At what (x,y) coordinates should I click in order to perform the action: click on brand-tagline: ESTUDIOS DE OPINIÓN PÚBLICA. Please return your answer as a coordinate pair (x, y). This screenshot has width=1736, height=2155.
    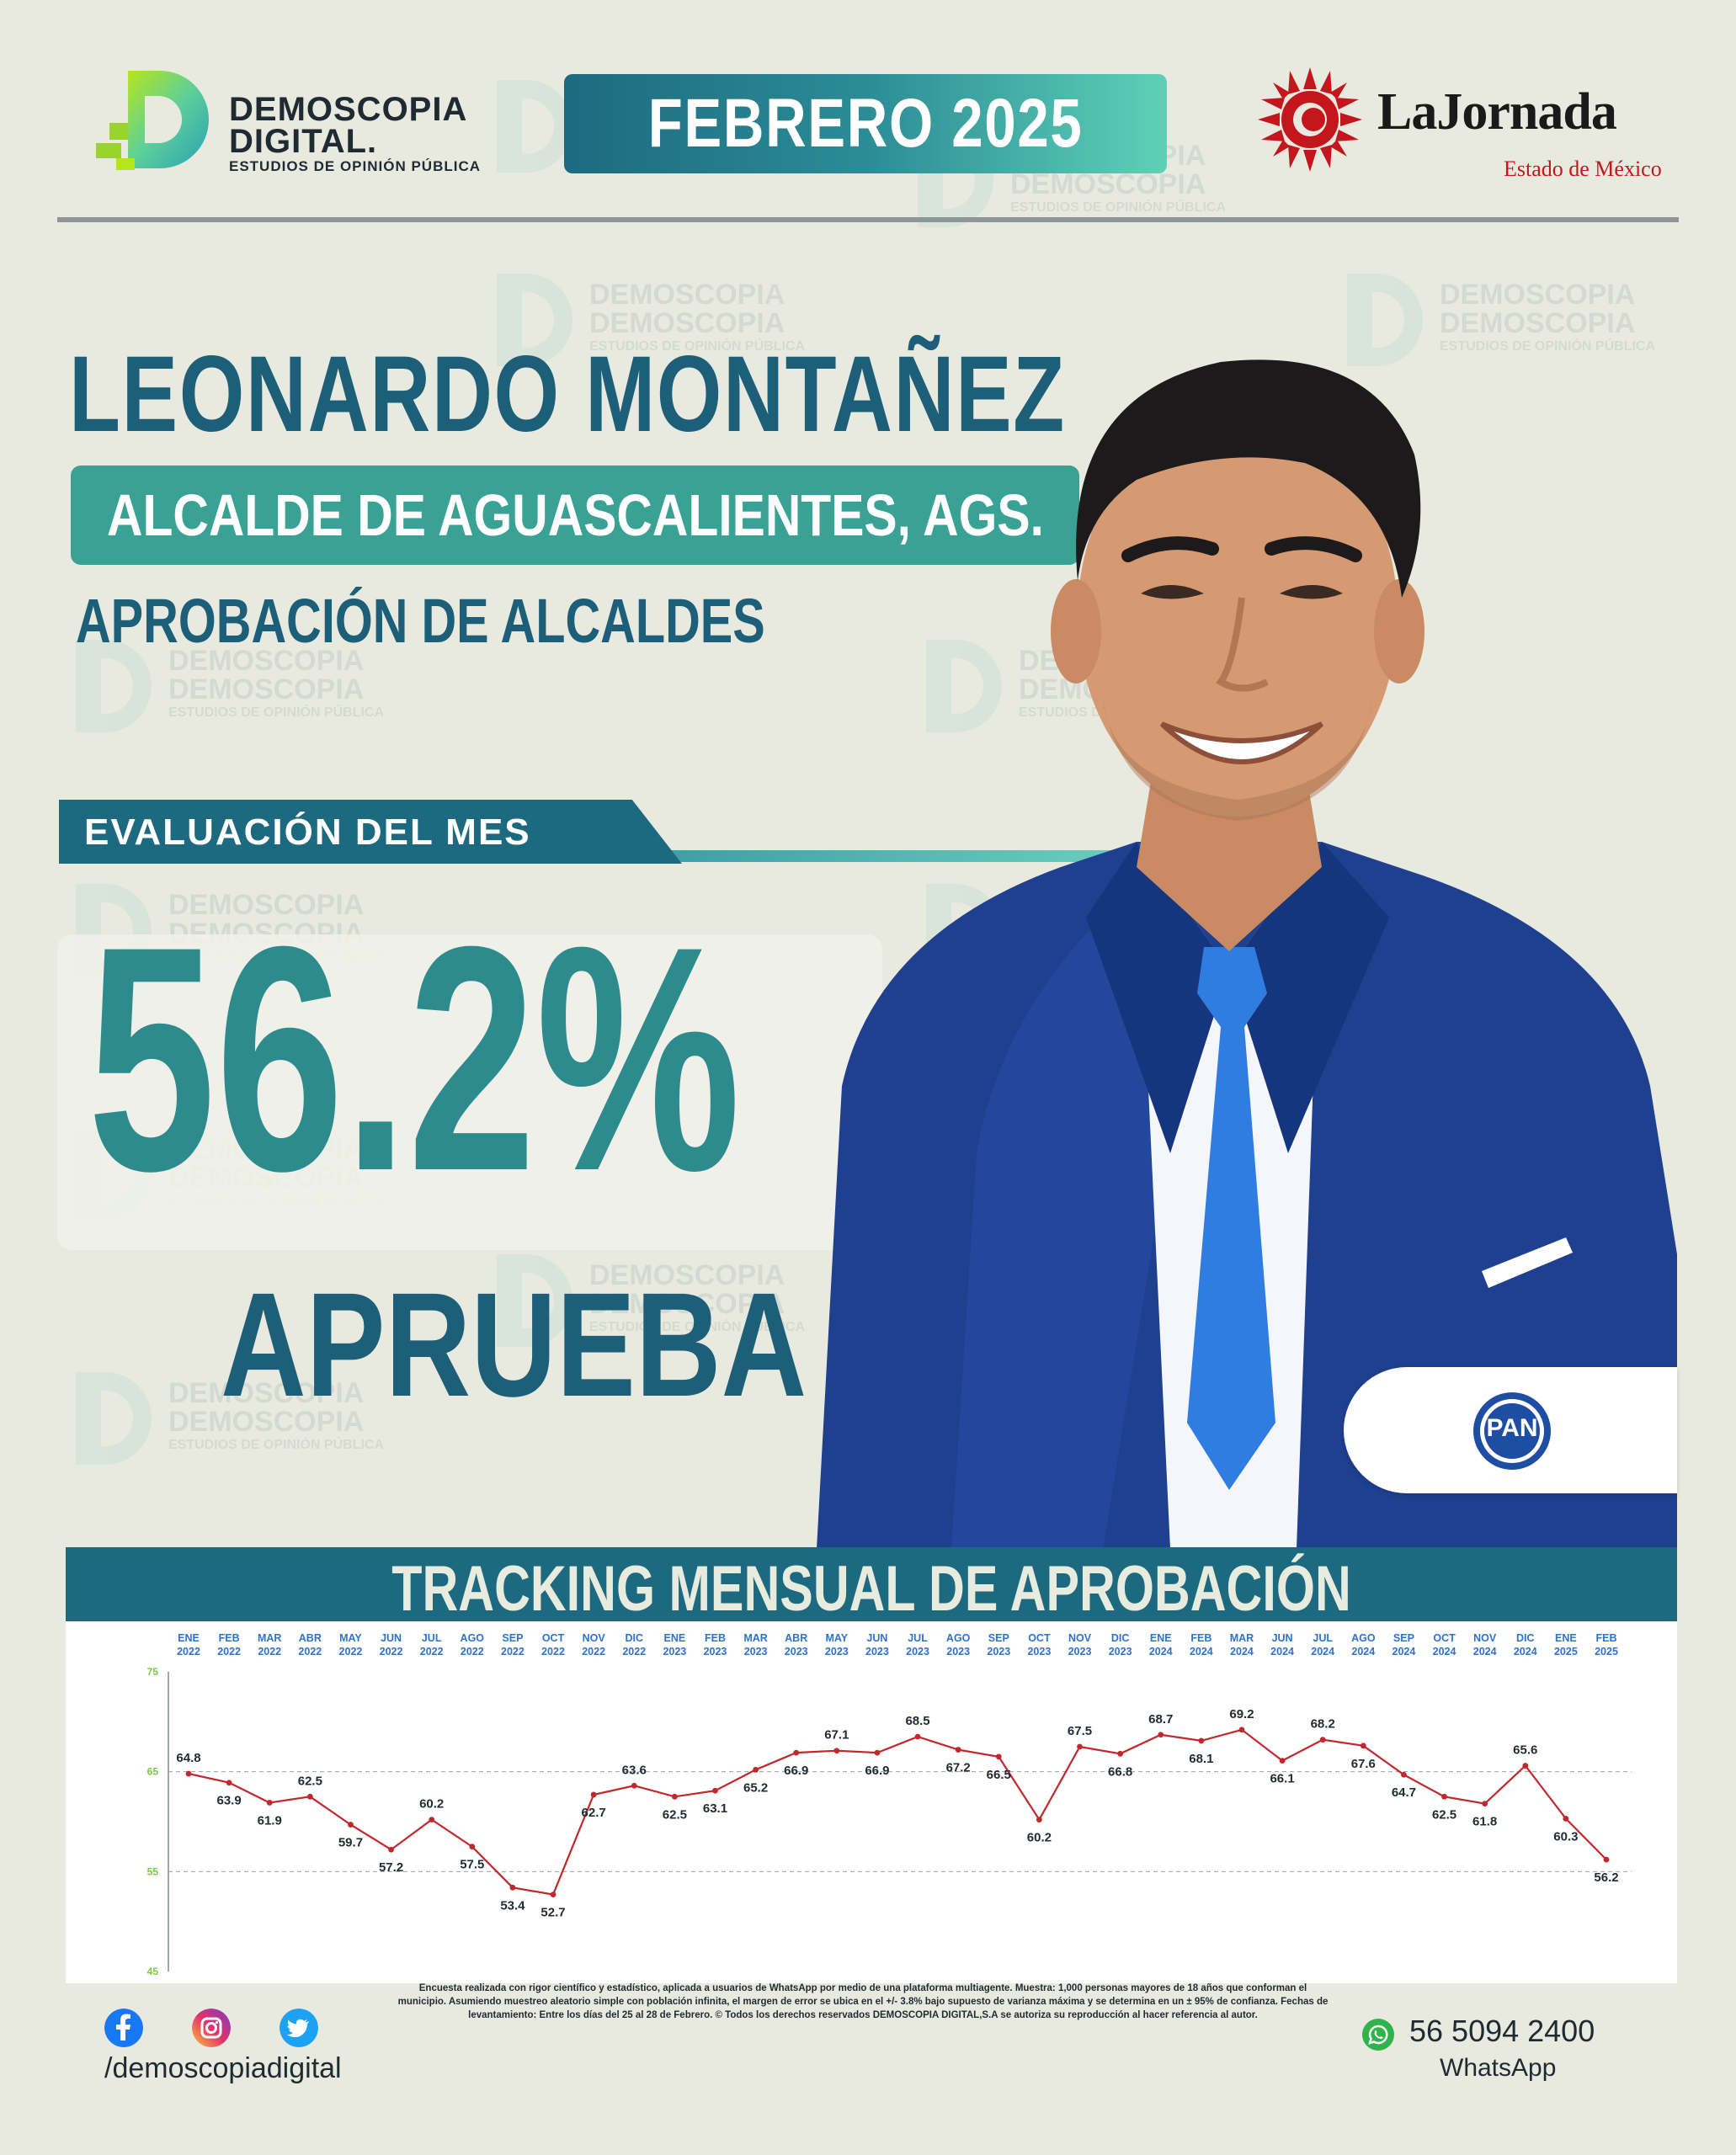
    Looking at the image, I should click on (355, 166).